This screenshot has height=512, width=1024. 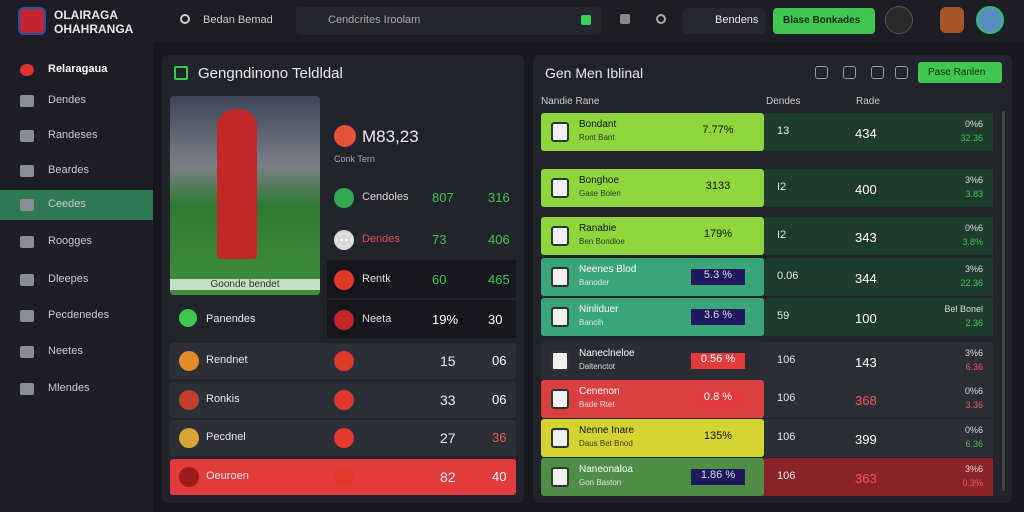 I want to click on column-header: Dendes, so click(x=783, y=101).